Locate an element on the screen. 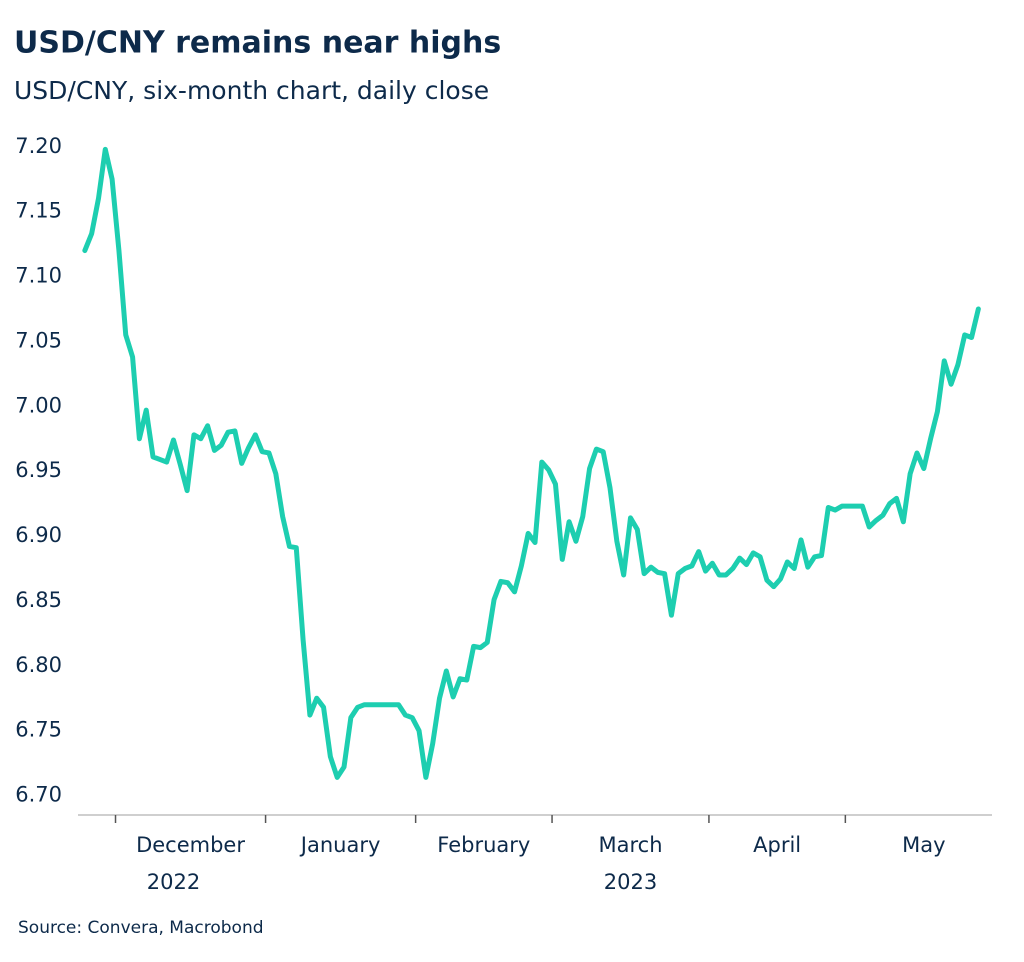  chart-subtitle: USD/CNY, six-month chart, daily close is located at coordinates (251, 90).